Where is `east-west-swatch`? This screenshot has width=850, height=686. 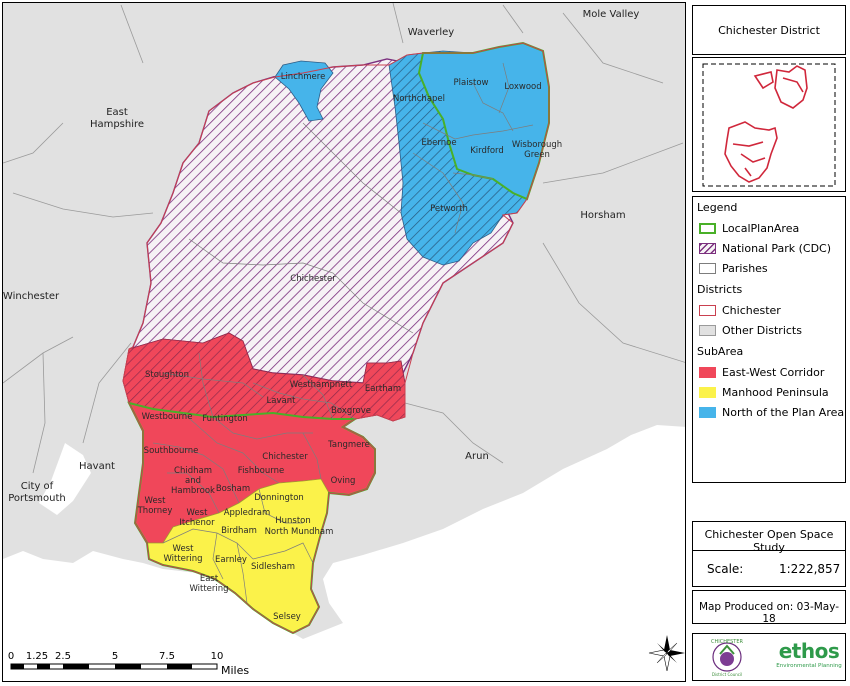 east-west-swatch is located at coordinates (707, 372).